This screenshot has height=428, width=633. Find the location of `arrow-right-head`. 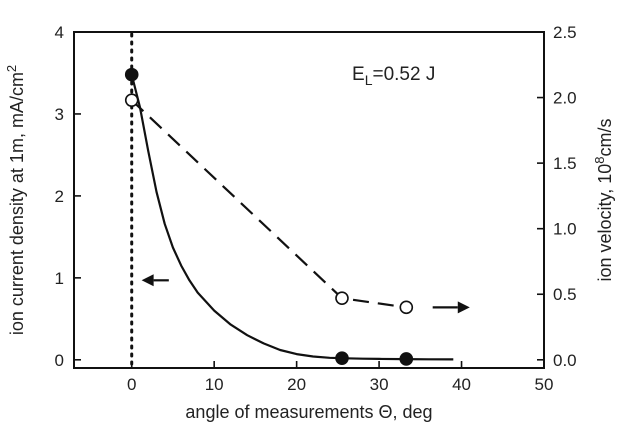

arrow-right-head is located at coordinates (463, 307).